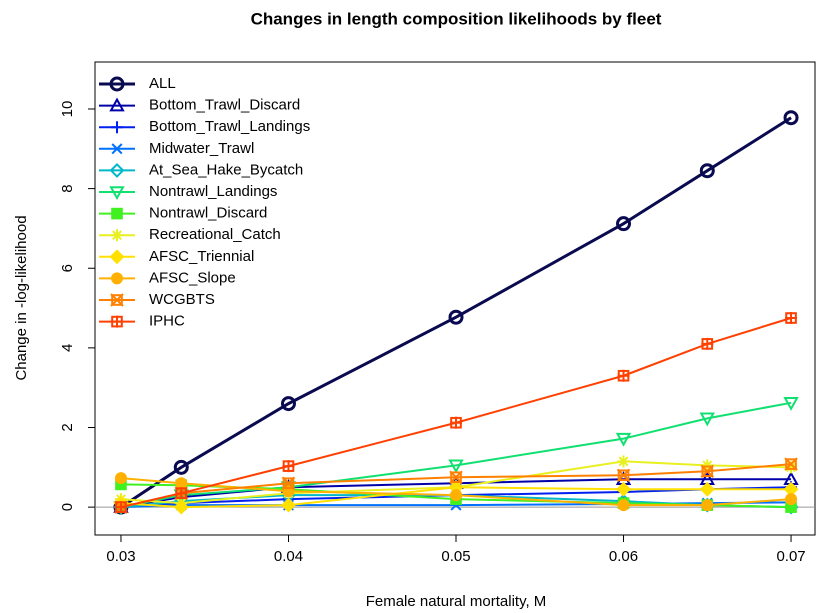  Describe the element at coordinates (623, 556) in the screenshot. I see `x-tick-label: 0.06` at that location.